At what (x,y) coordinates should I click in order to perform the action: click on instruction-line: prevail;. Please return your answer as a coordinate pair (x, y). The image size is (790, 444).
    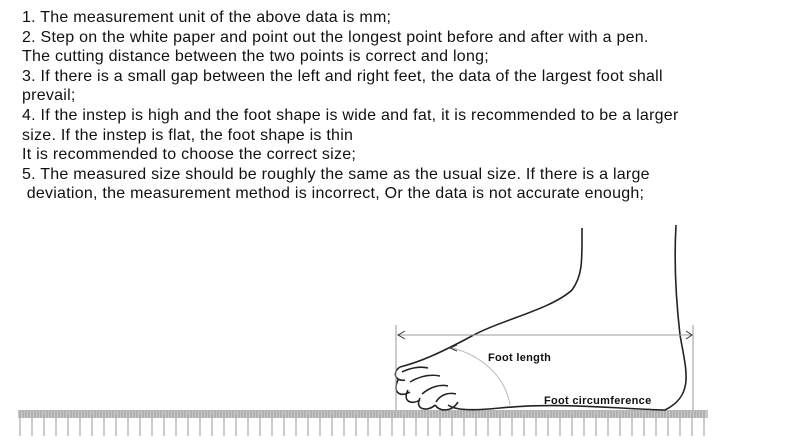
    Looking at the image, I should click on (49, 96).